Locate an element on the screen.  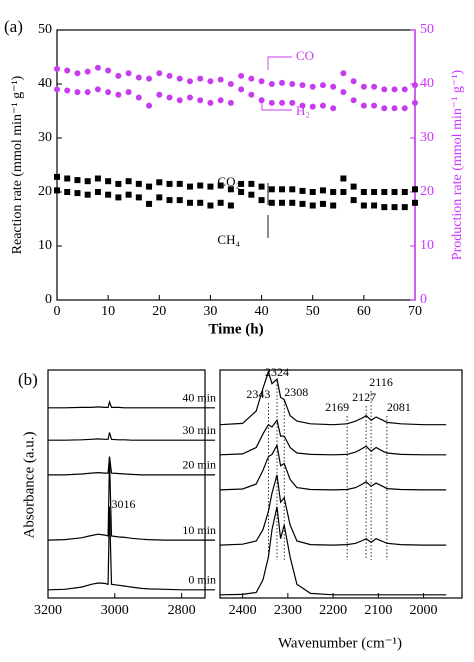
x-axis-label: Wavenumber (cm⁻¹) is located at coordinates (340, 643).